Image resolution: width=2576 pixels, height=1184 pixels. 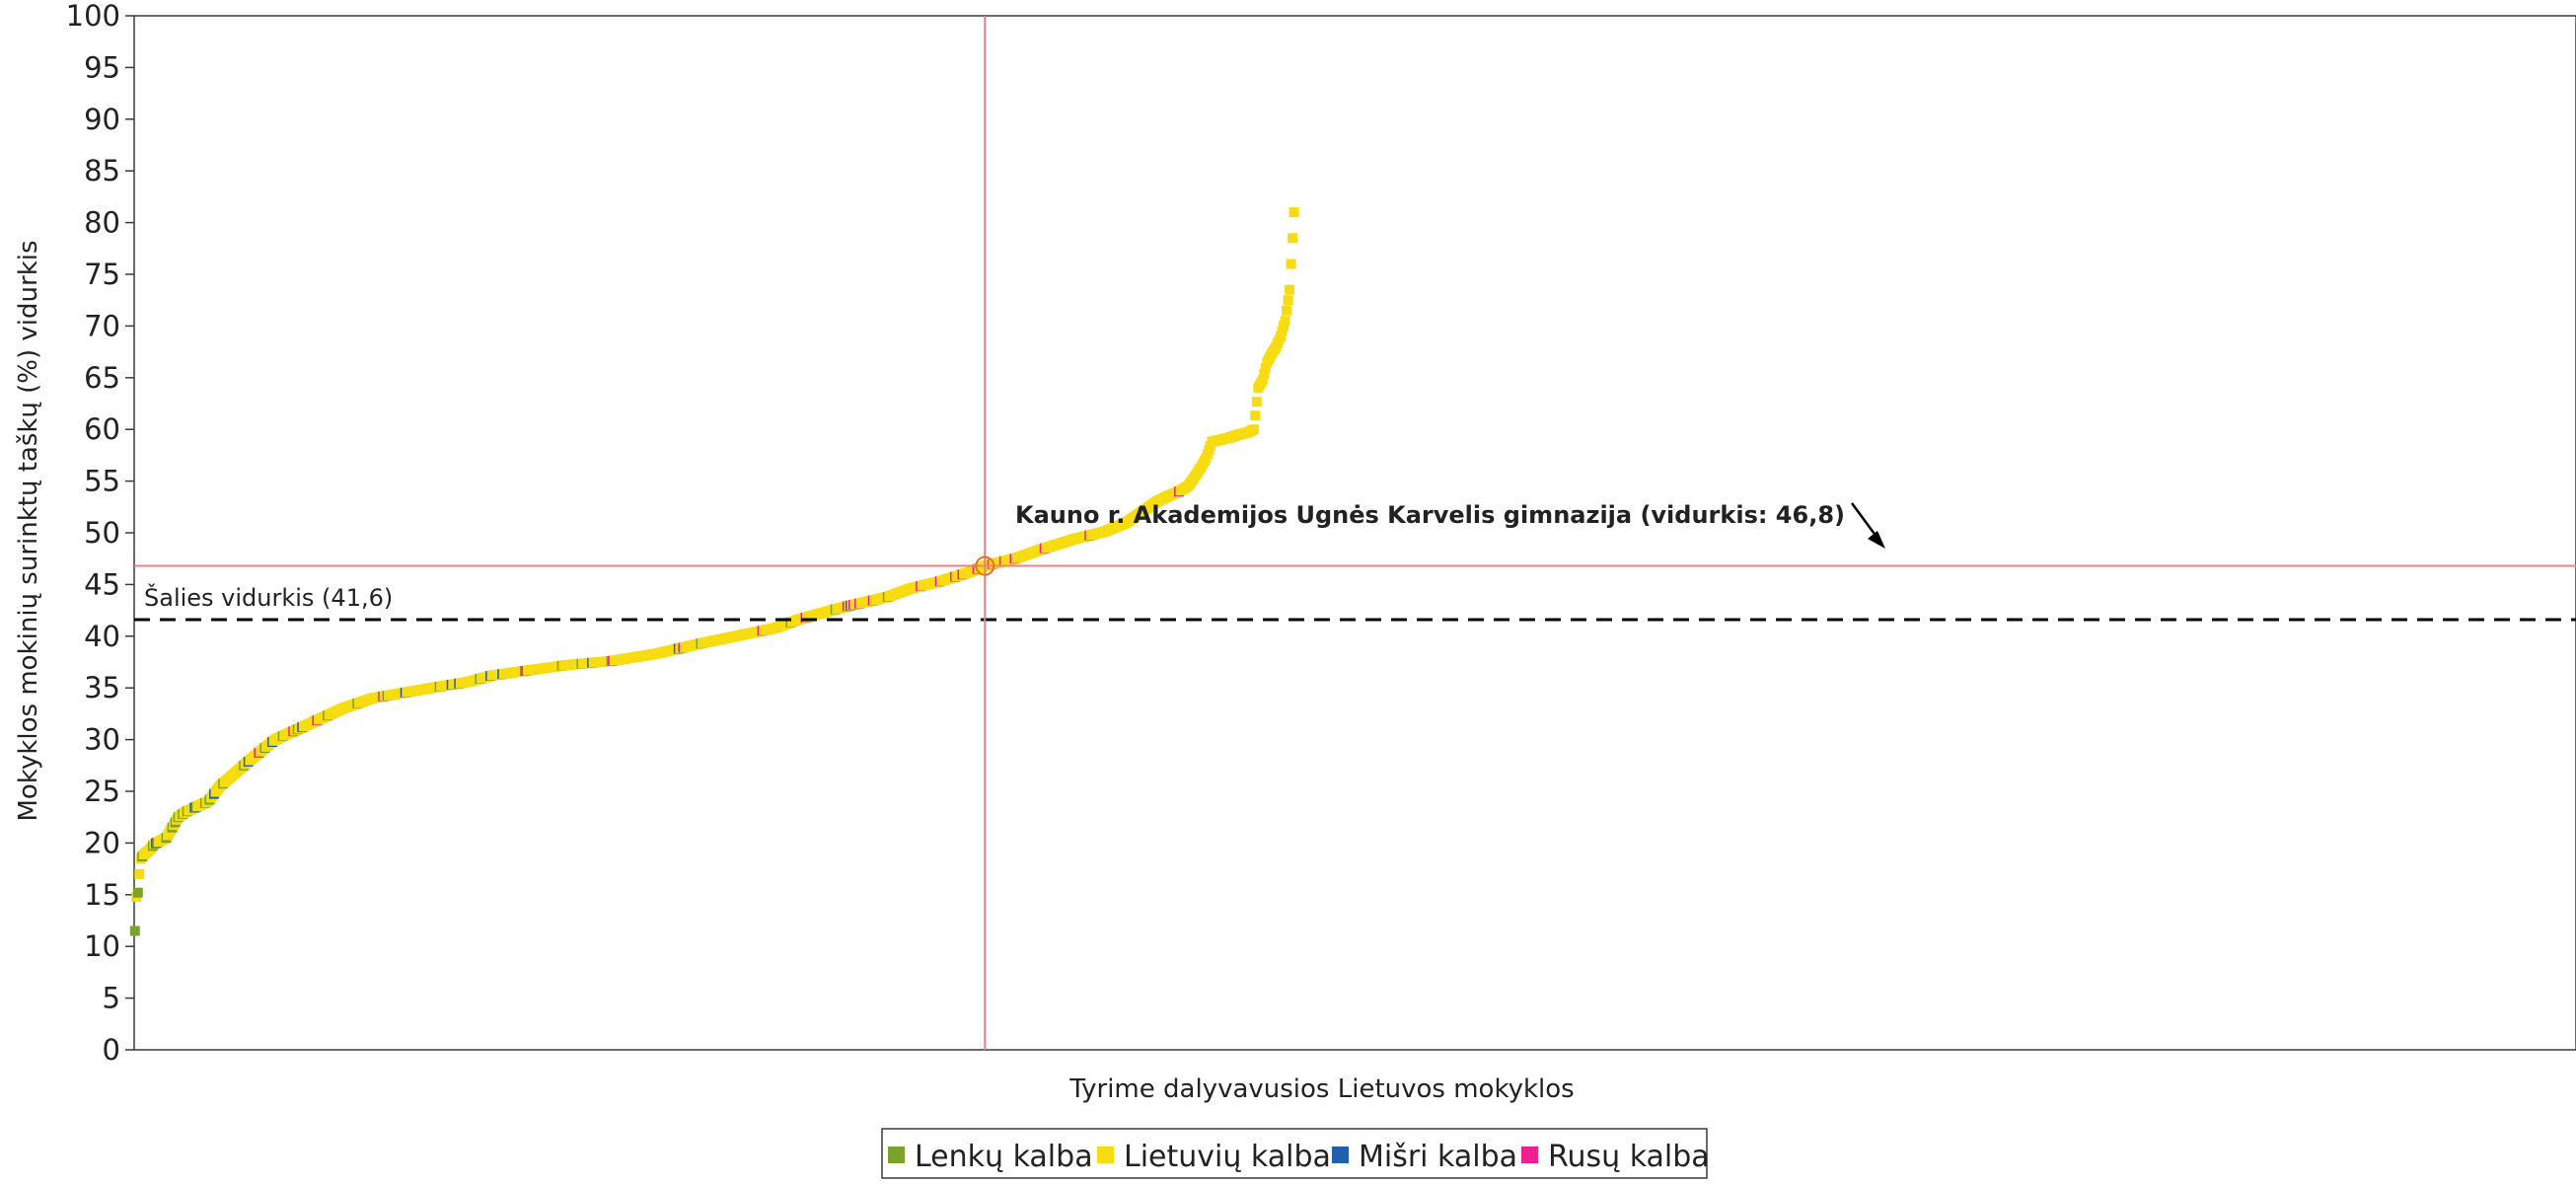 I want to click on y-tick-label: 45, so click(x=102, y=584).